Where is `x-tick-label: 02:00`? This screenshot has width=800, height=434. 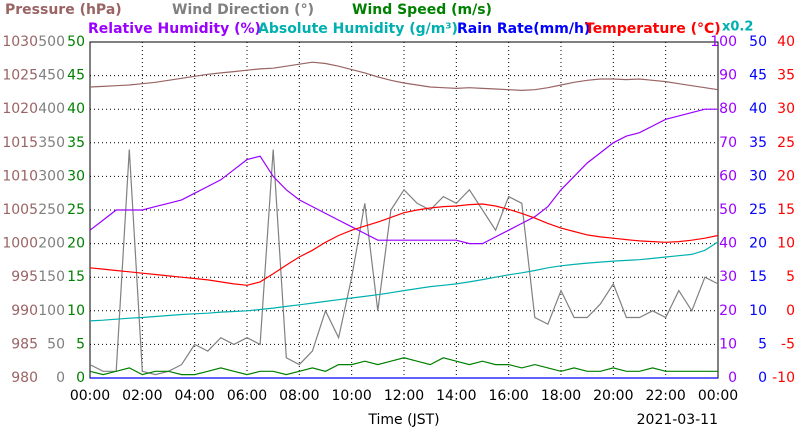
x-tick-label: 02:00 is located at coordinates (142, 396).